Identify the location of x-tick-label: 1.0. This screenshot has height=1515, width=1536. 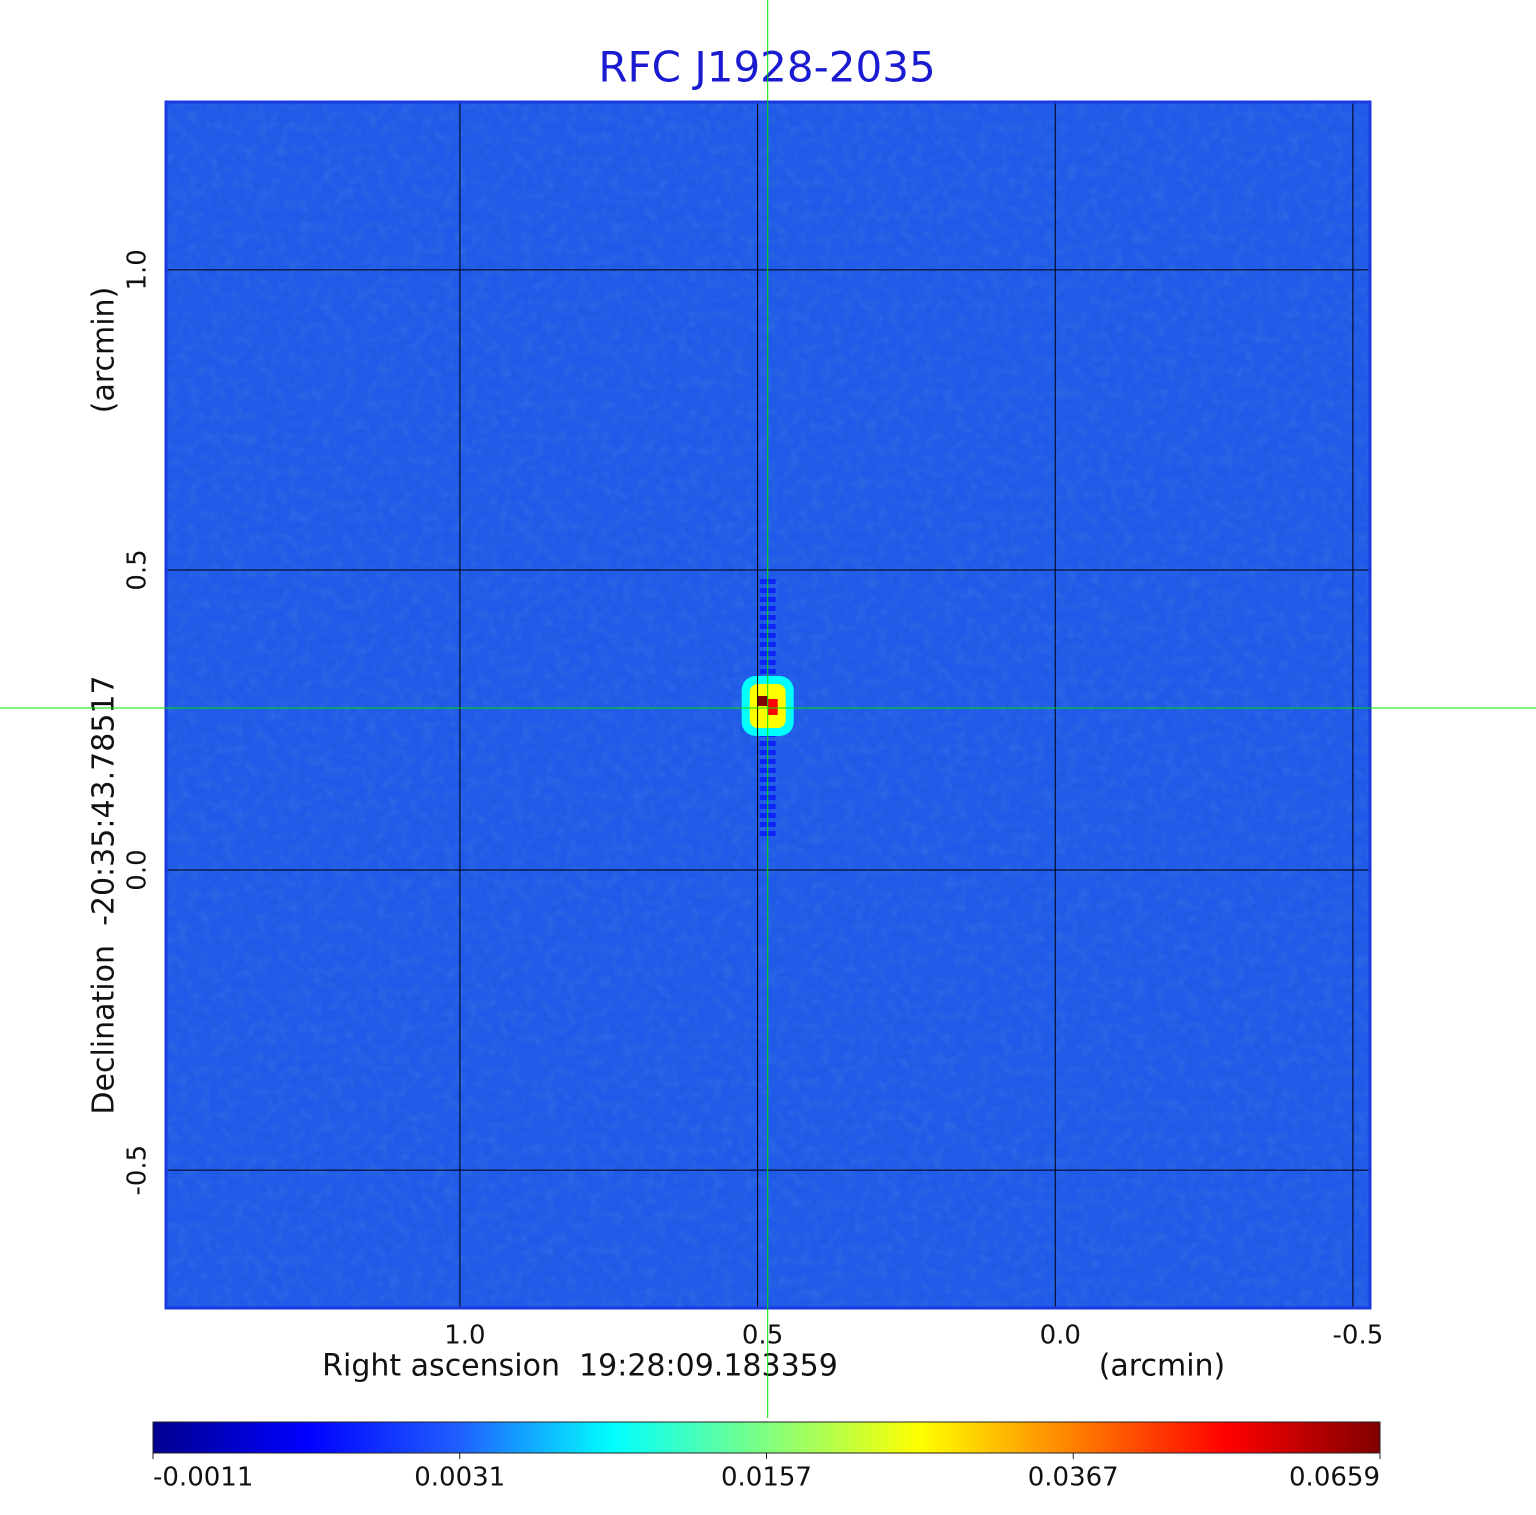
(464, 1336).